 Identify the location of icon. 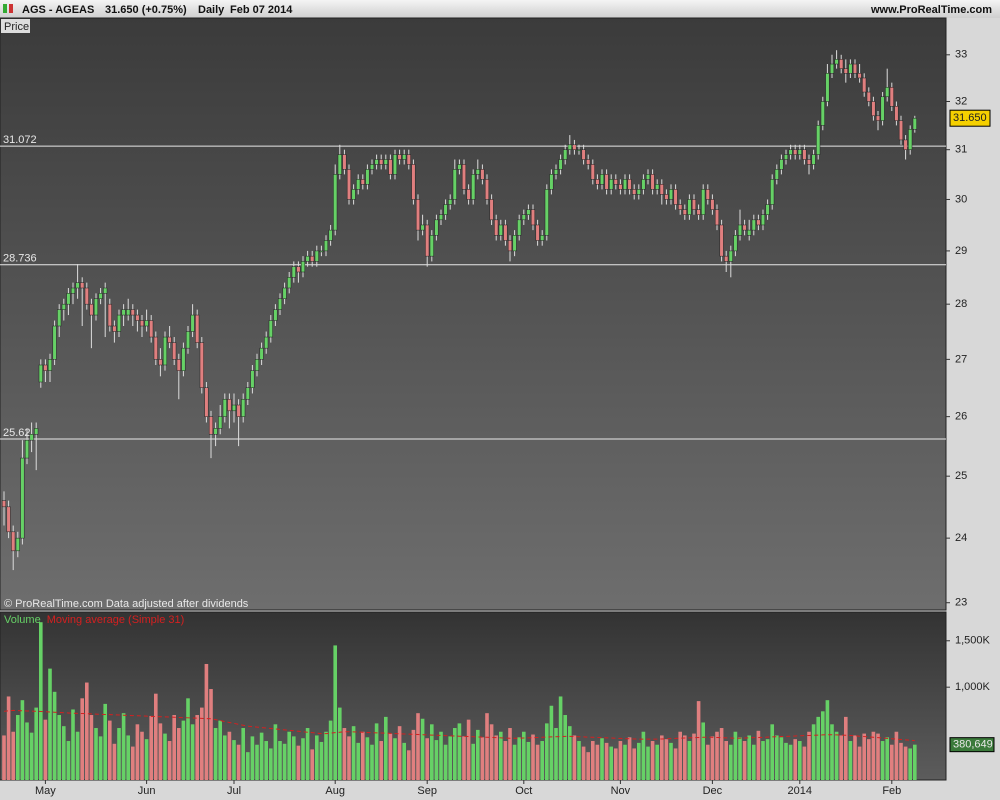
(11, 8).